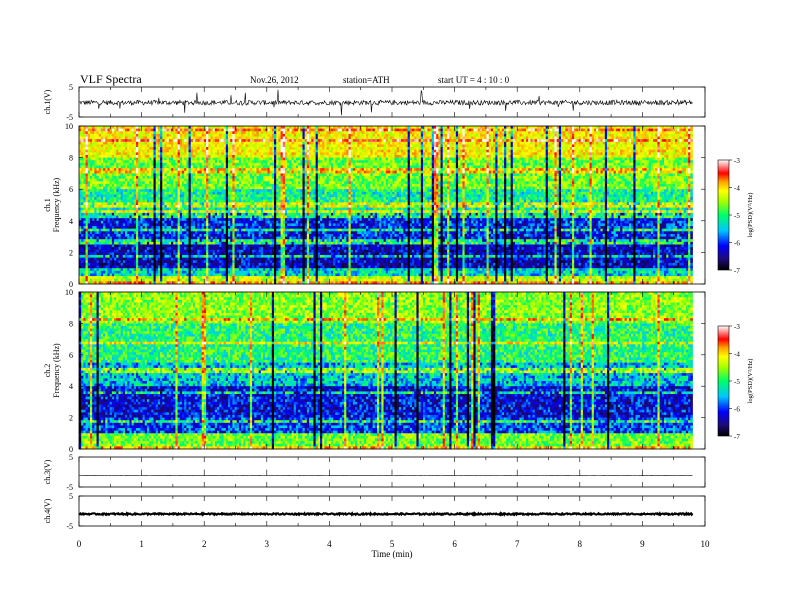 The height and width of the screenshot is (612, 792). What do you see at coordinates (71, 87) in the screenshot?
I see `y-tick-label: 5` at bounding box center [71, 87].